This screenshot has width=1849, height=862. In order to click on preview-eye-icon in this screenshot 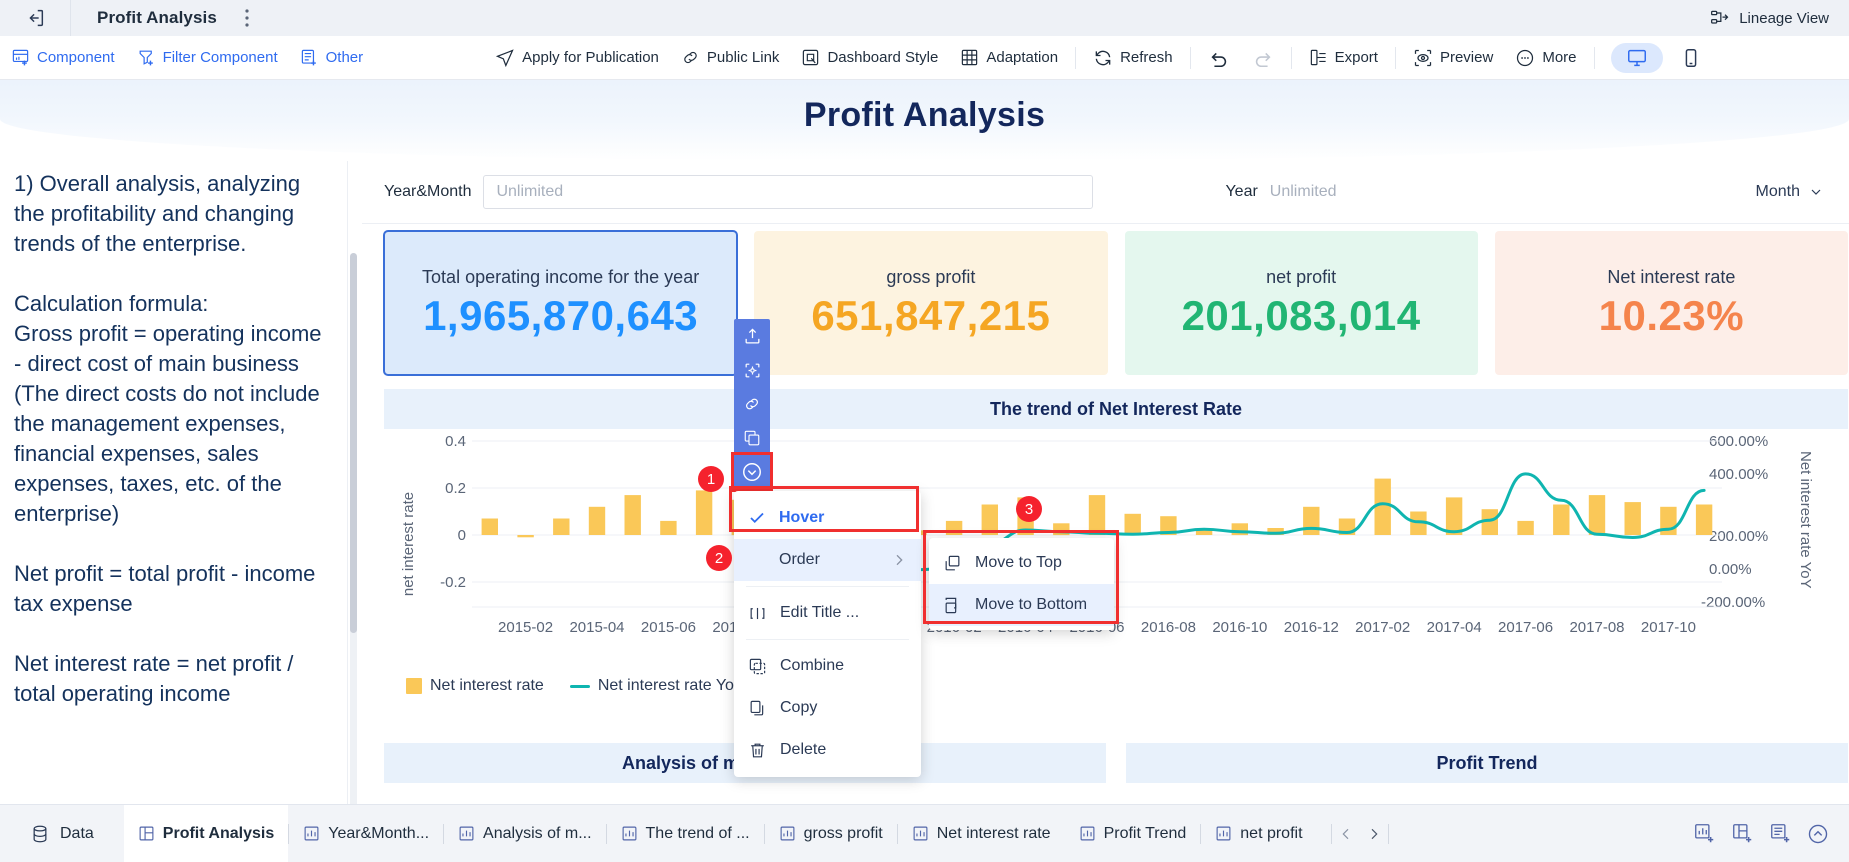, I will do `click(1423, 58)`.